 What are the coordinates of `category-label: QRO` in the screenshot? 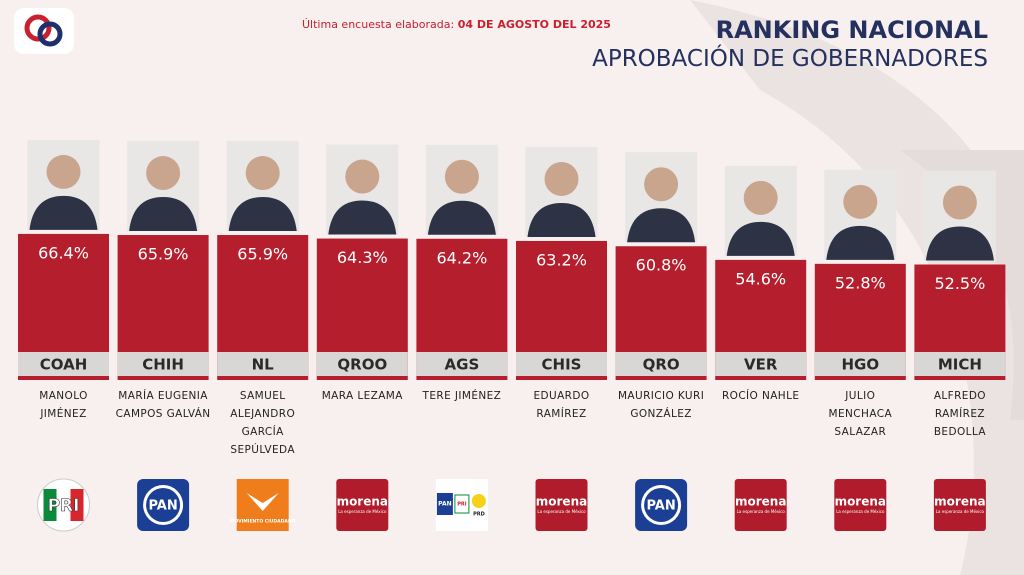 It's located at (661, 365).